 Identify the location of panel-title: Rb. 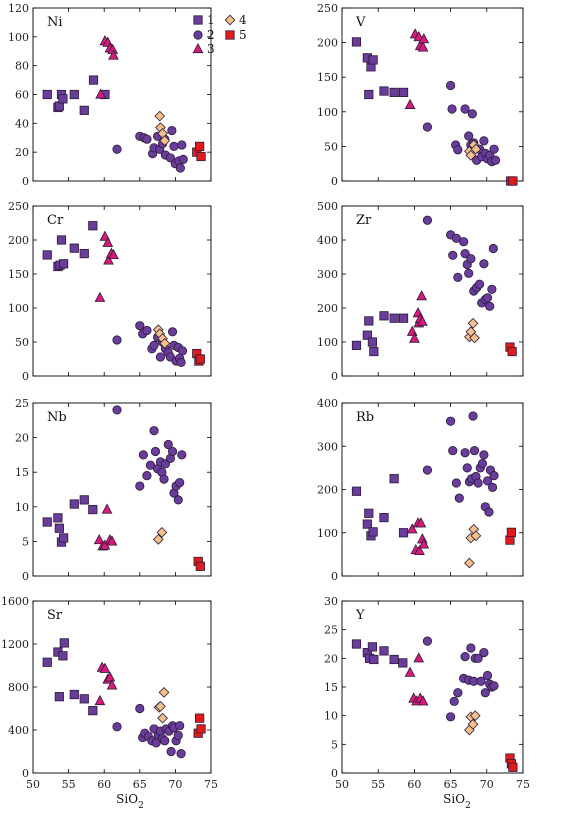
(365, 417).